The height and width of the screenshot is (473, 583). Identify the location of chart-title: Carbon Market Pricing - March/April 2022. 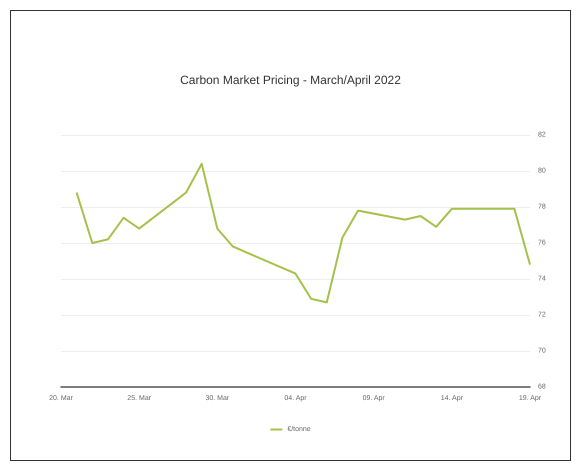
(291, 80).